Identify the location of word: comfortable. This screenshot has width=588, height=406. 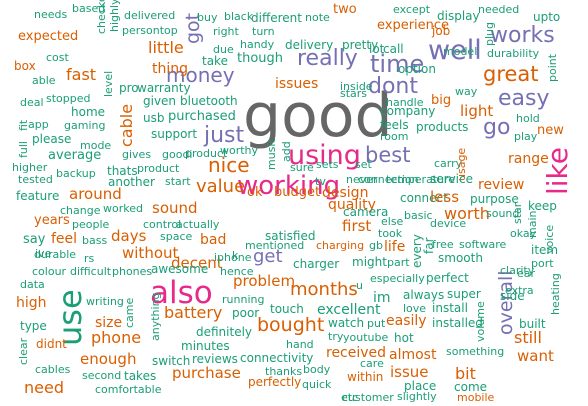
(128, 389).